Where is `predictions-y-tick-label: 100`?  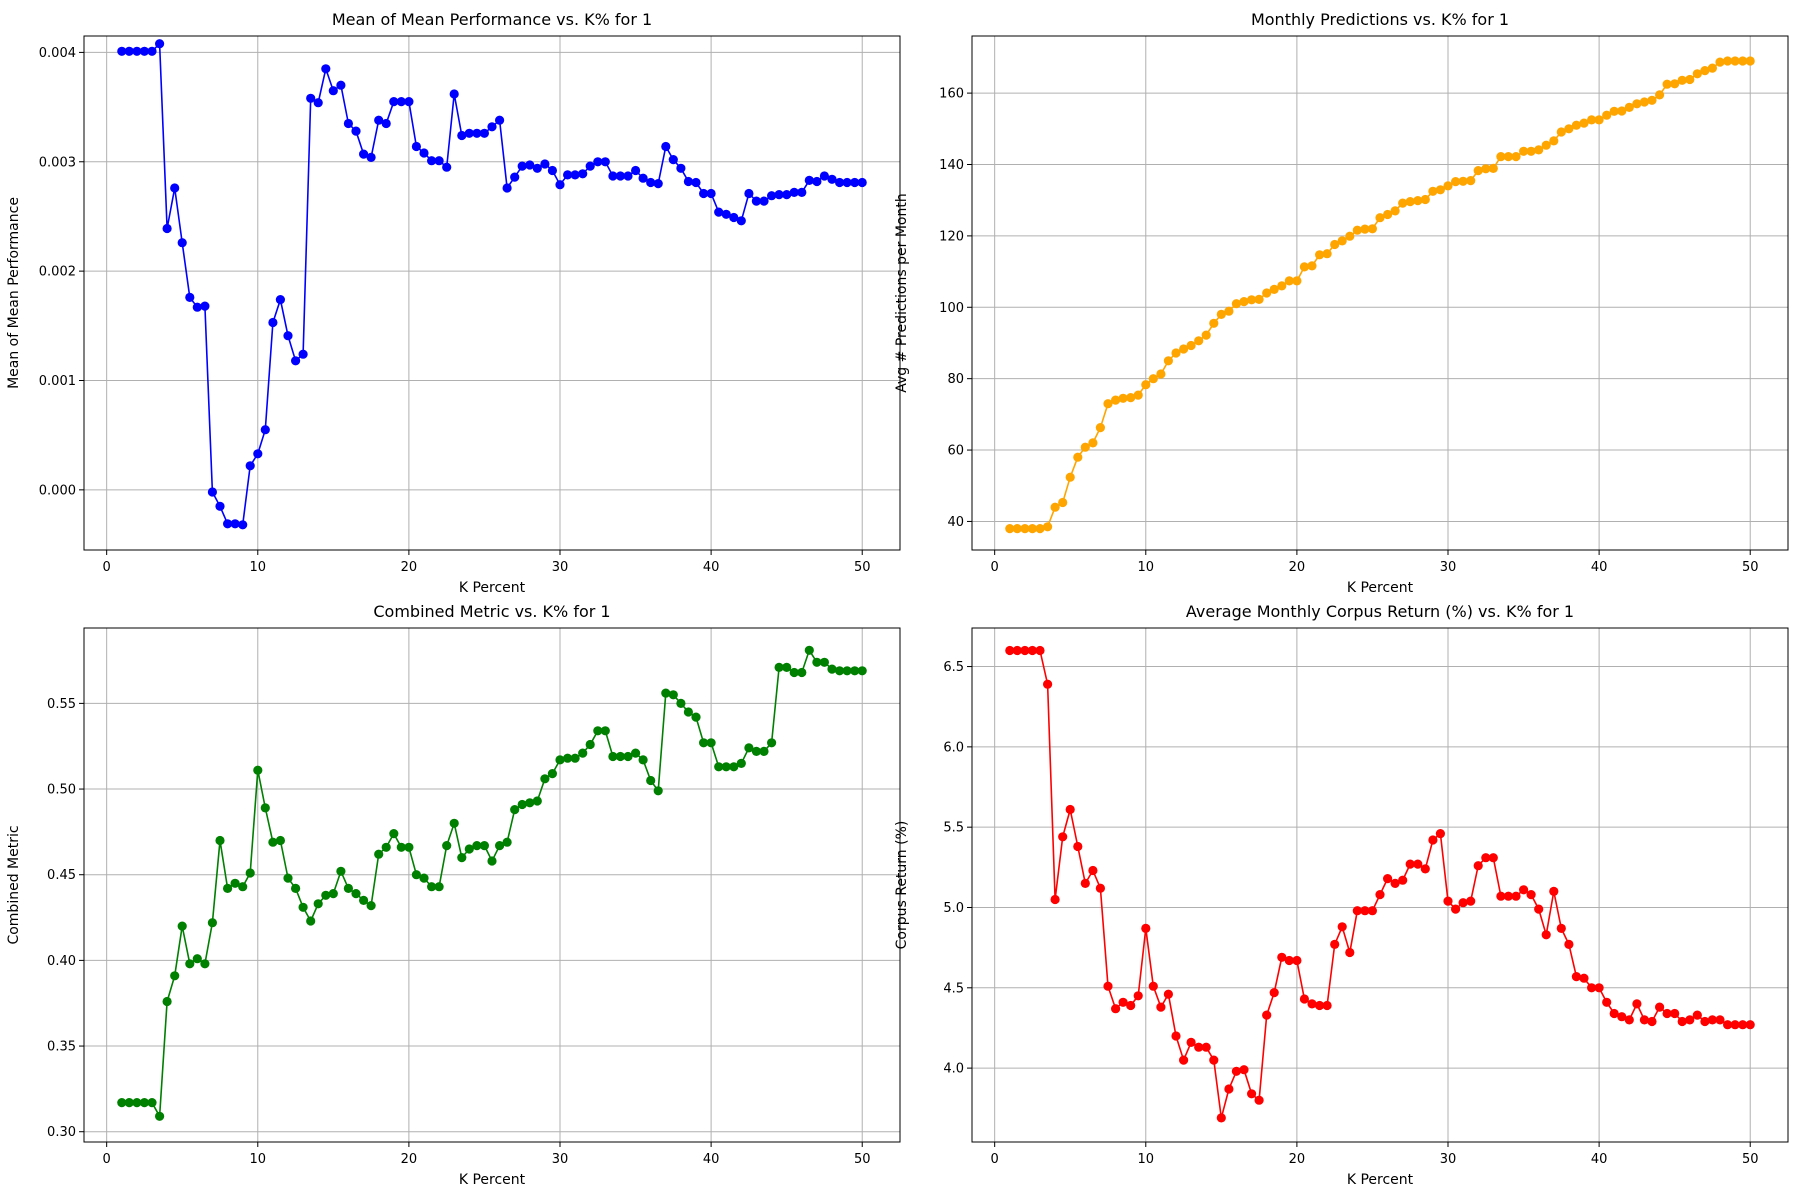 predictions-y-tick-label: 100 is located at coordinates (951, 308).